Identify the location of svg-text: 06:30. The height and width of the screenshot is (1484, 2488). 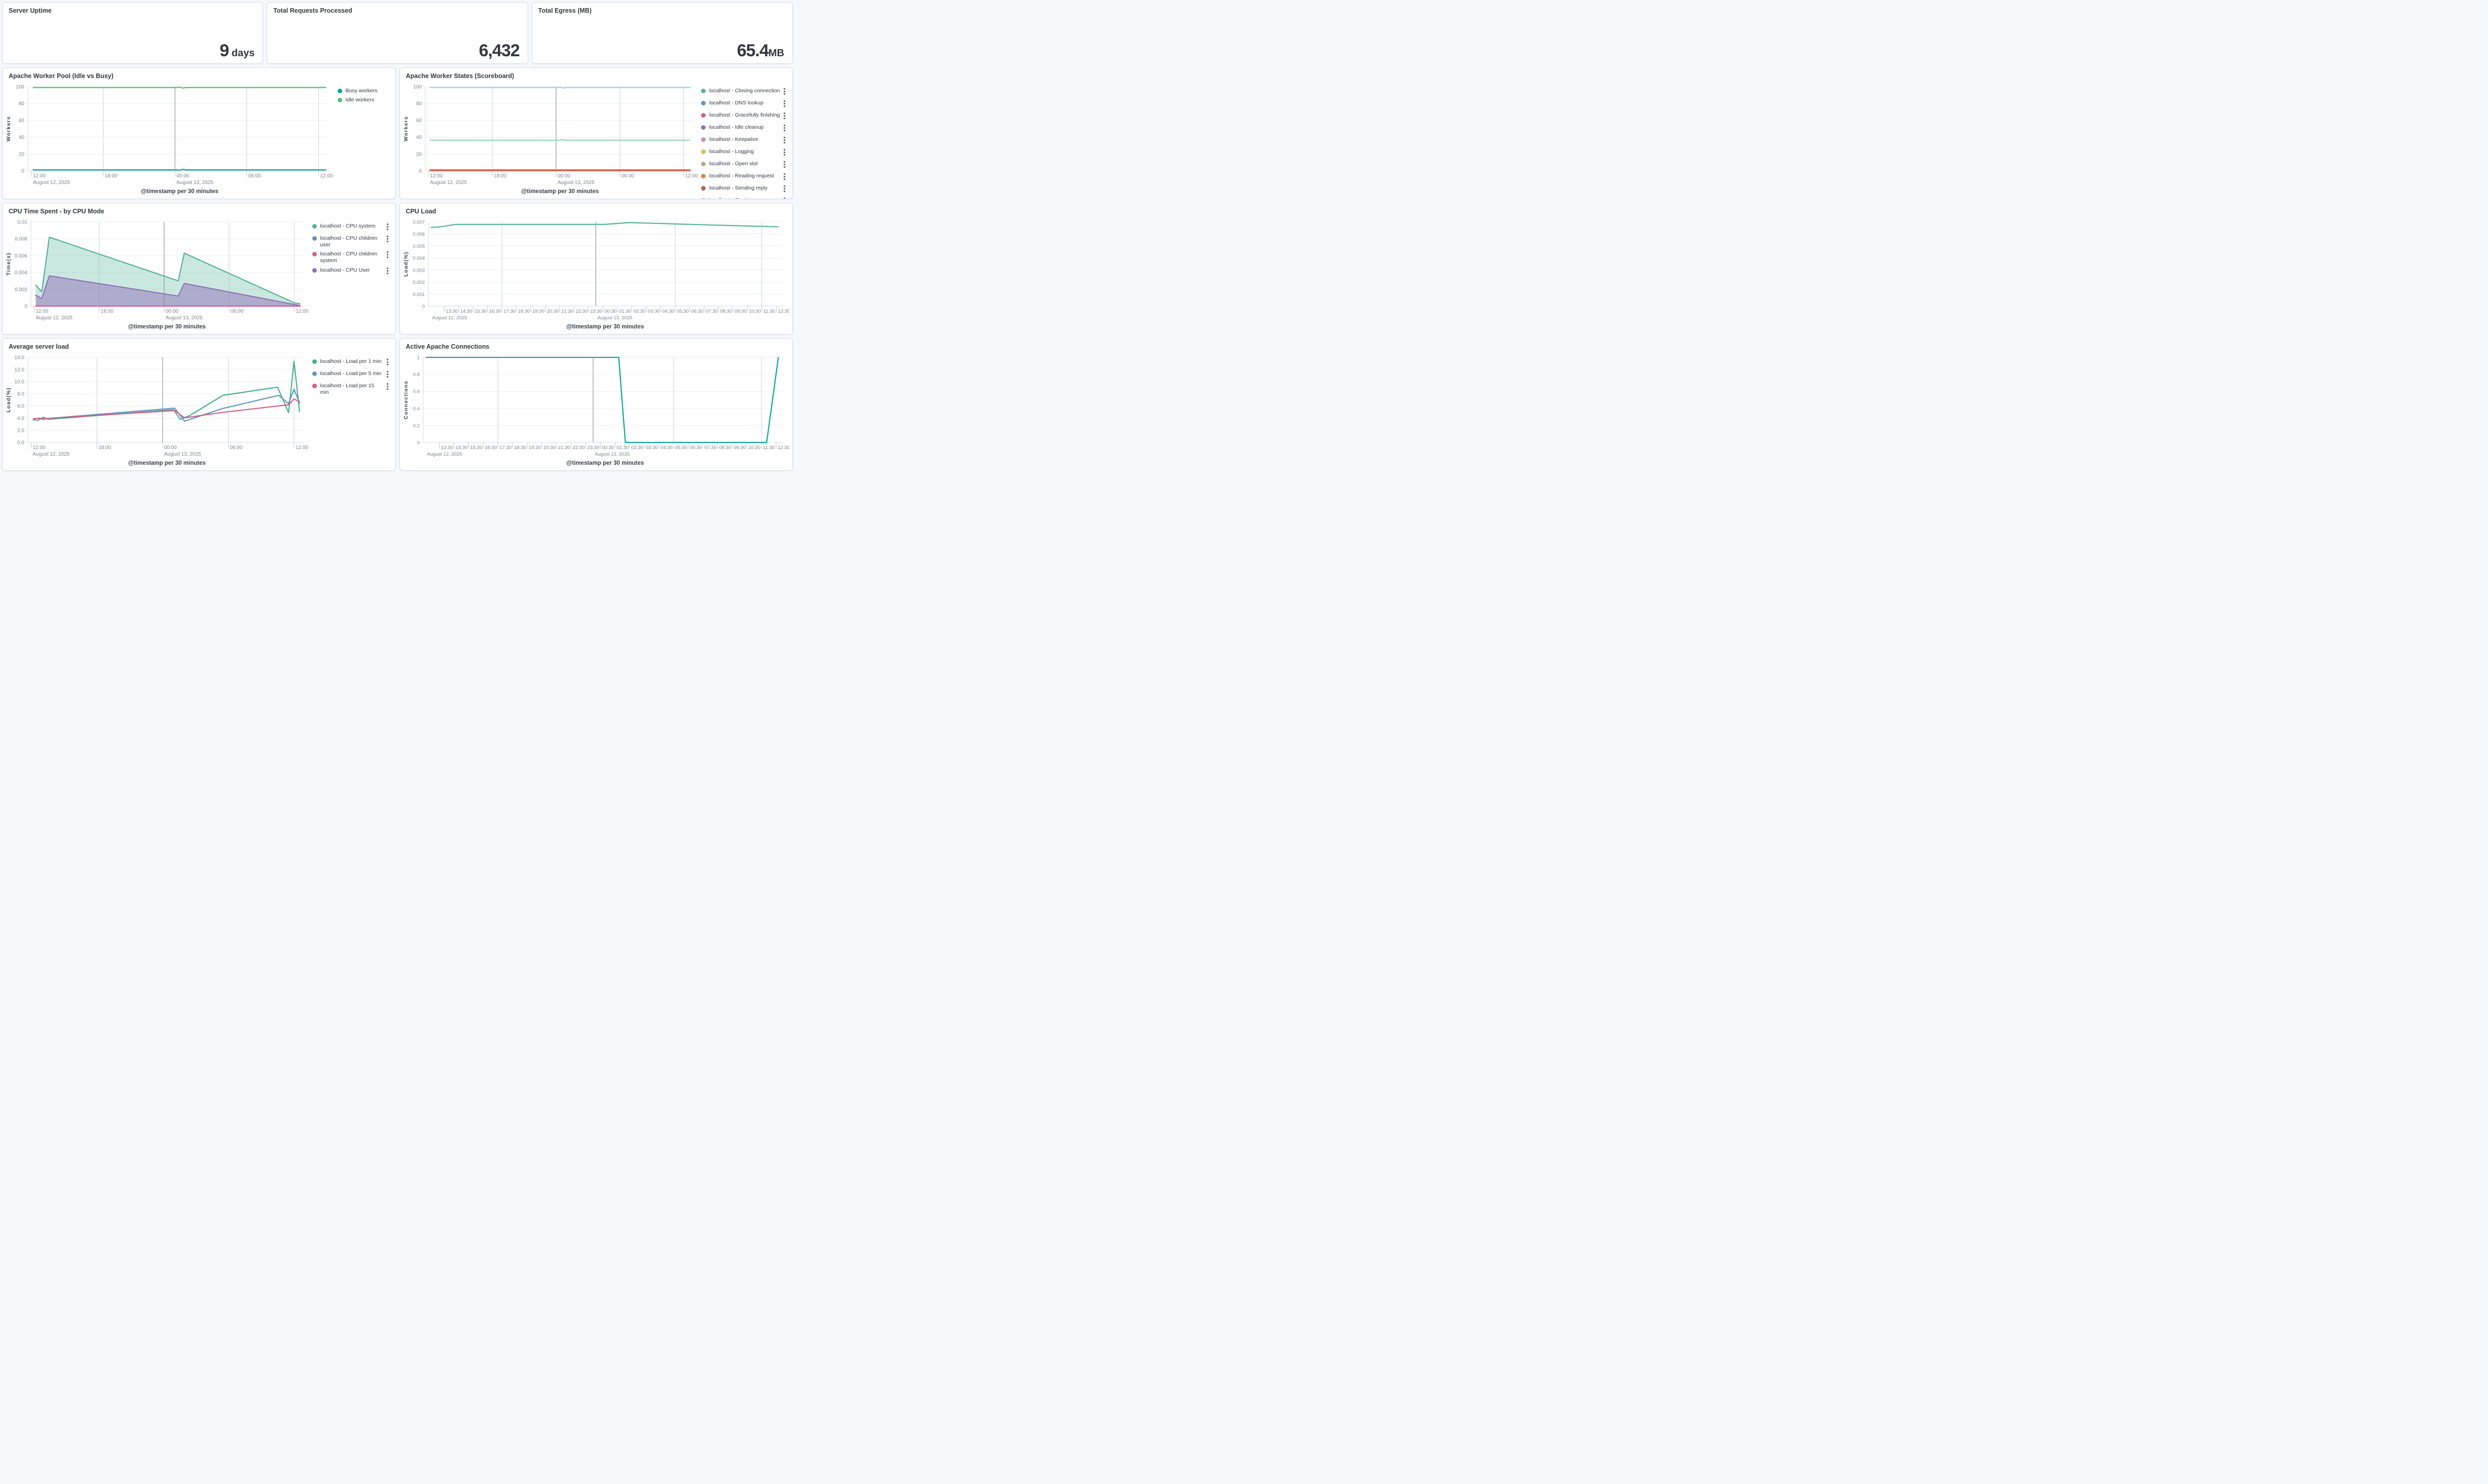
(695, 448).